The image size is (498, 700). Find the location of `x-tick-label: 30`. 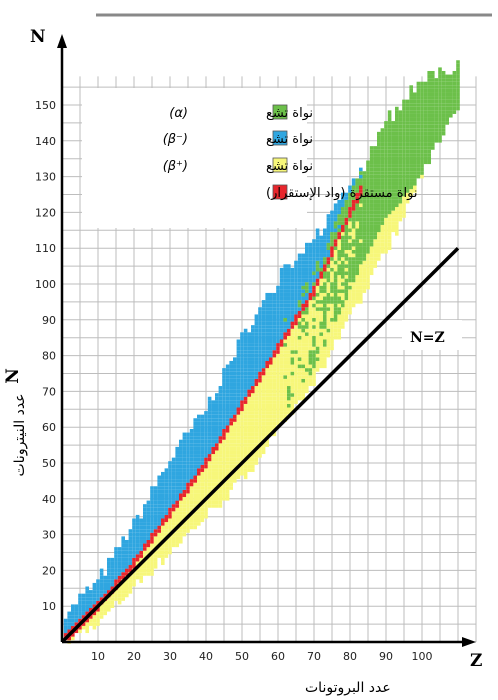

x-tick-label: 30 is located at coordinates (170, 656).